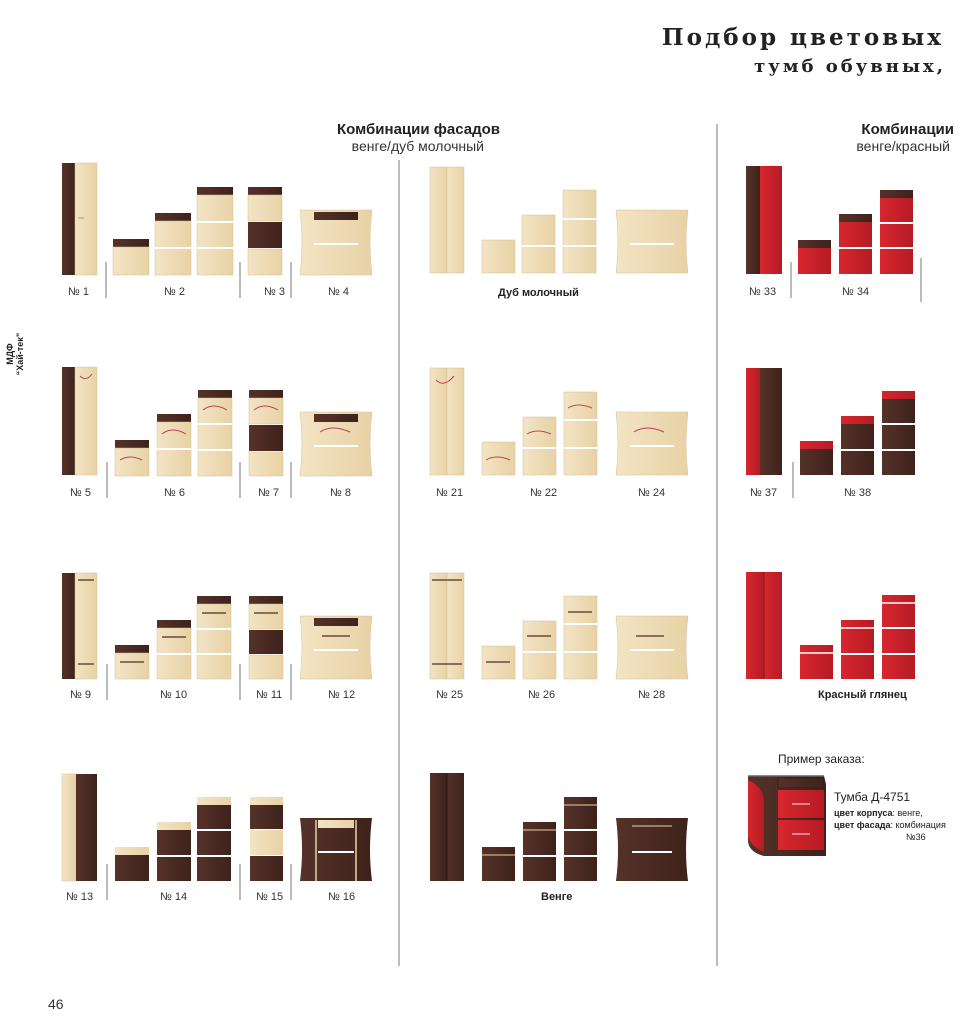  What do you see at coordinates (787, 815) in the screenshot?
I see `order-example-cabinet` at bounding box center [787, 815].